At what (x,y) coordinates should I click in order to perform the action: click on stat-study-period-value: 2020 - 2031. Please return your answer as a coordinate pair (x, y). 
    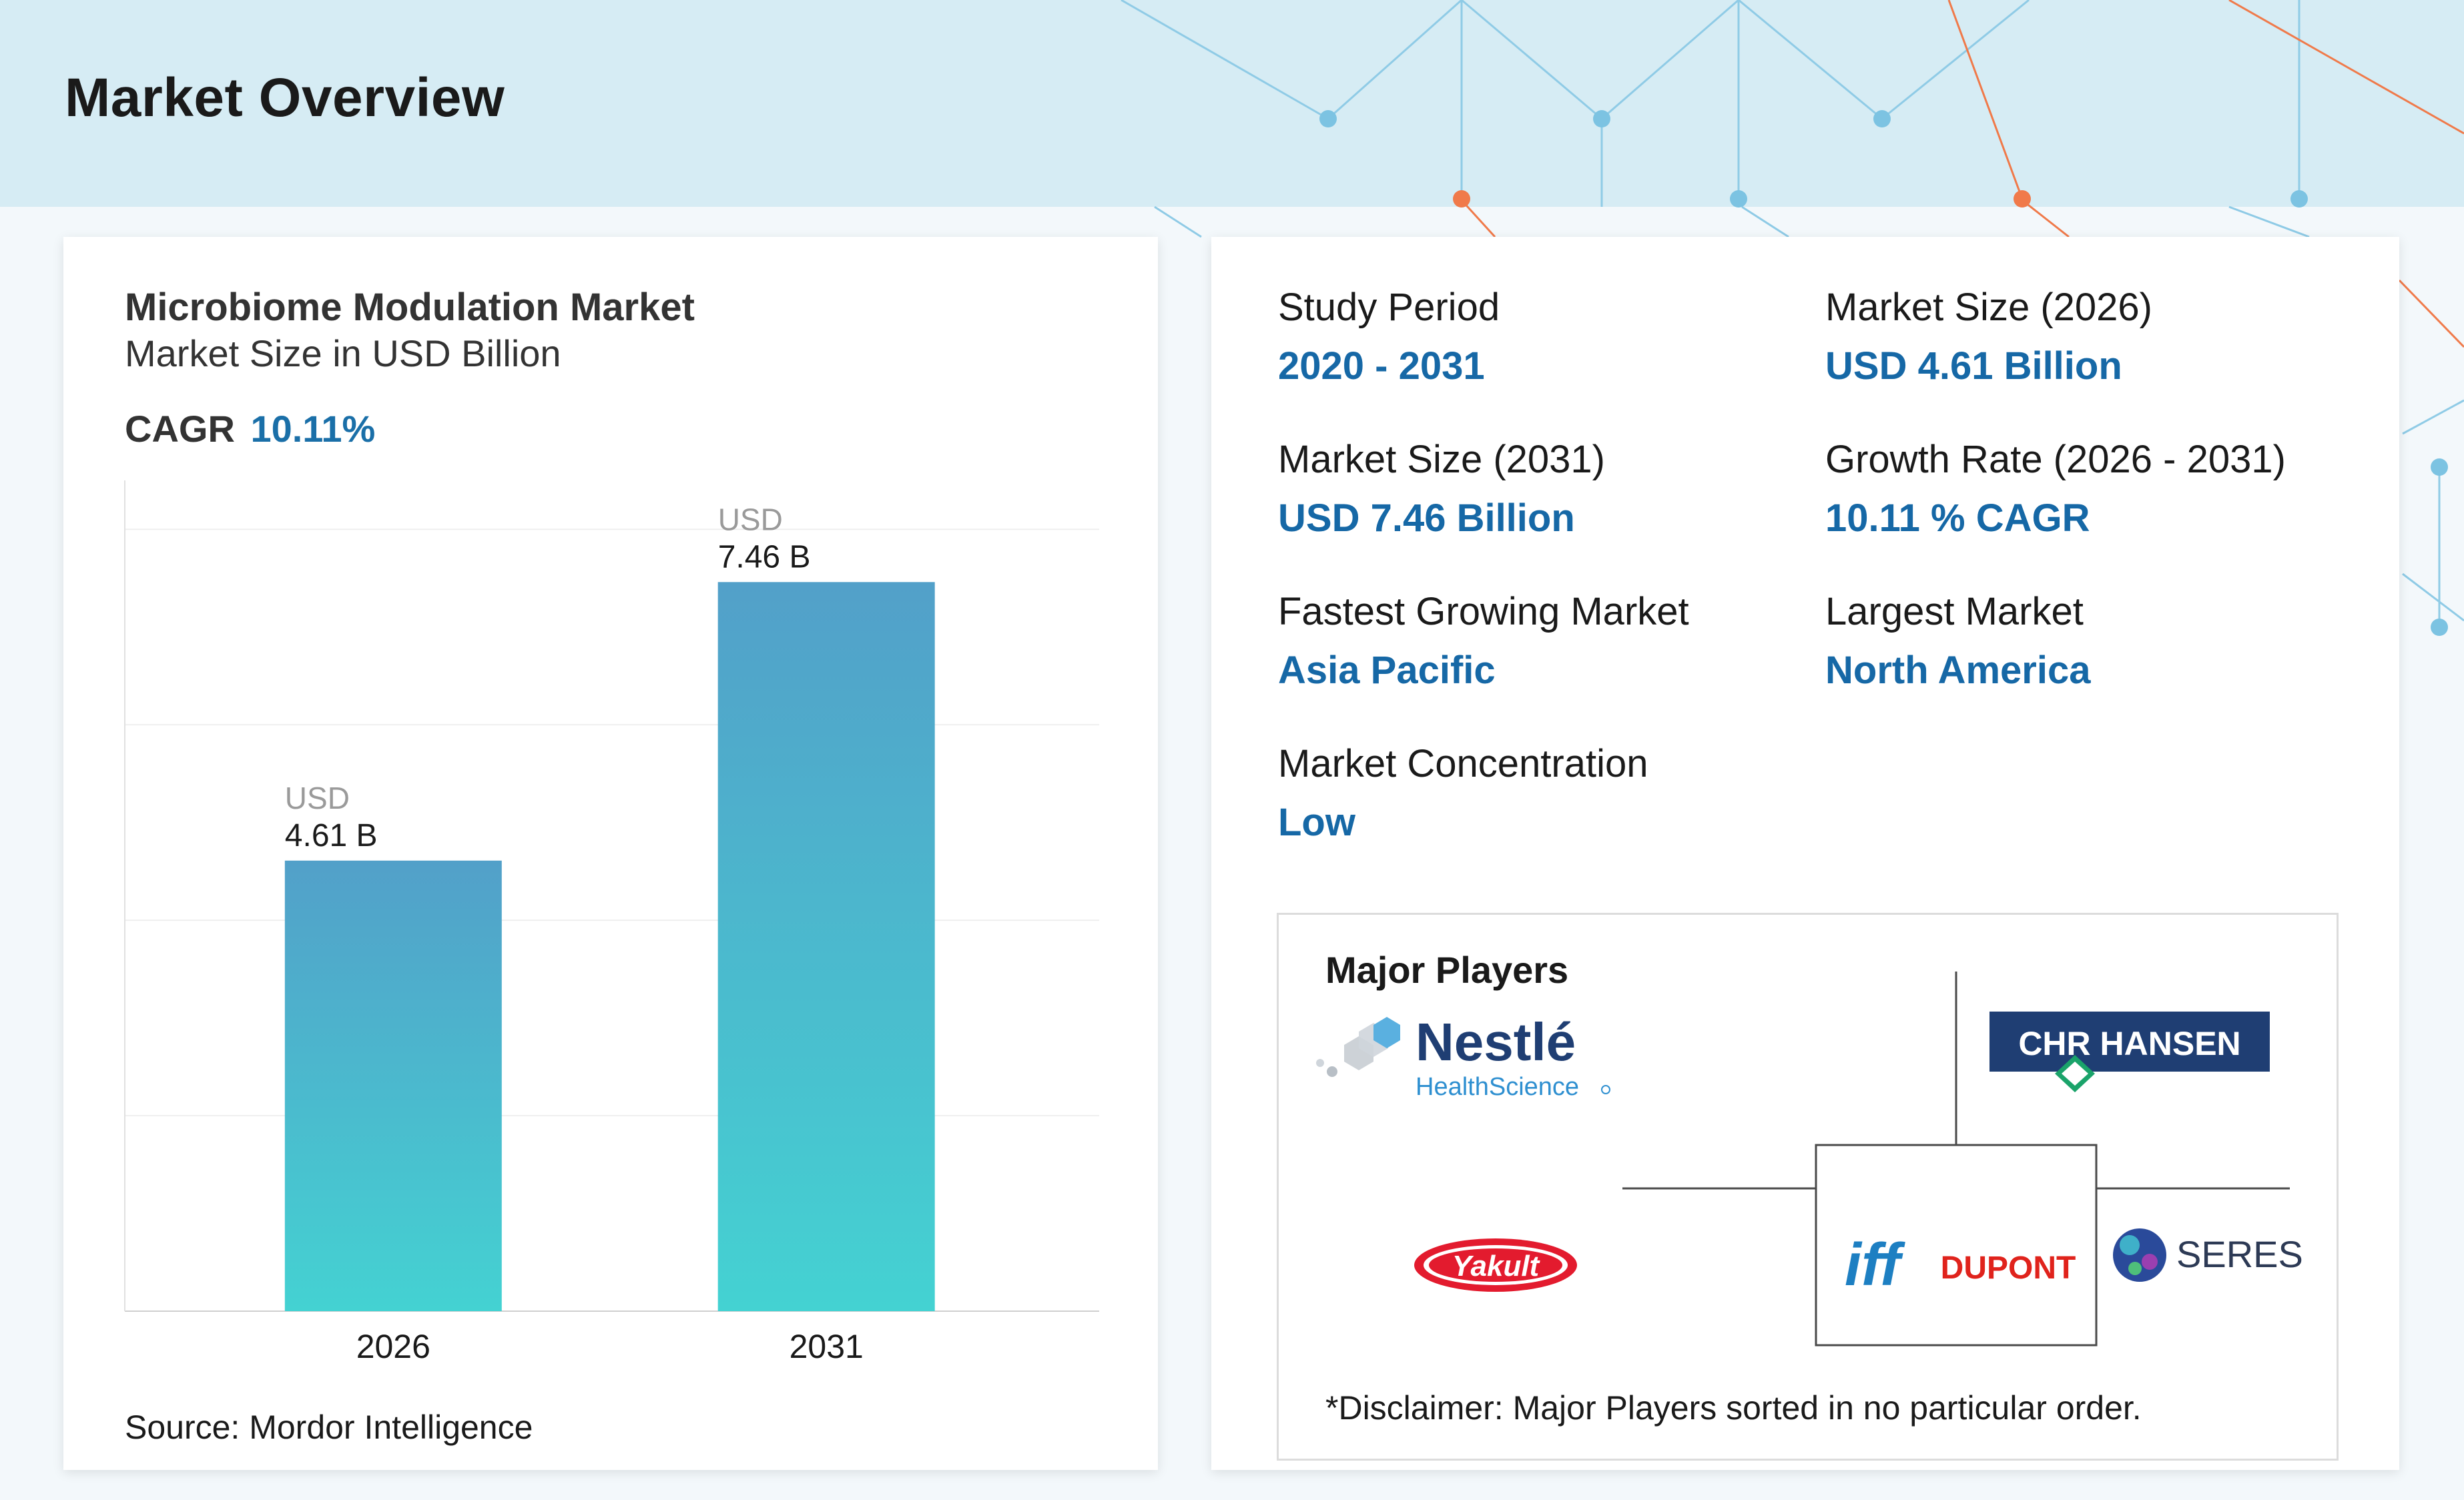
    Looking at the image, I should click on (1381, 366).